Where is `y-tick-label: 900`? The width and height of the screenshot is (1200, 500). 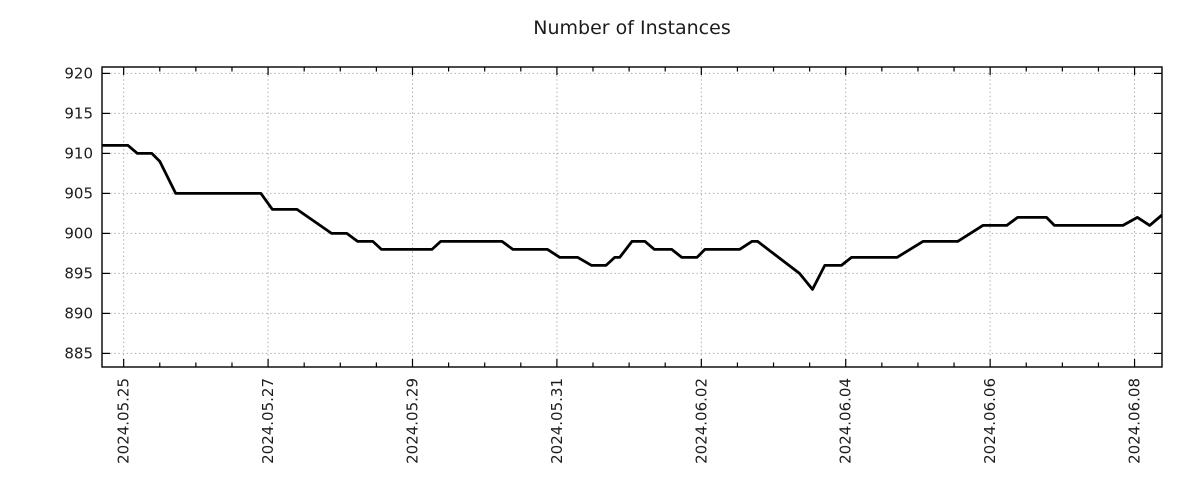 y-tick-label: 900 is located at coordinates (78, 233).